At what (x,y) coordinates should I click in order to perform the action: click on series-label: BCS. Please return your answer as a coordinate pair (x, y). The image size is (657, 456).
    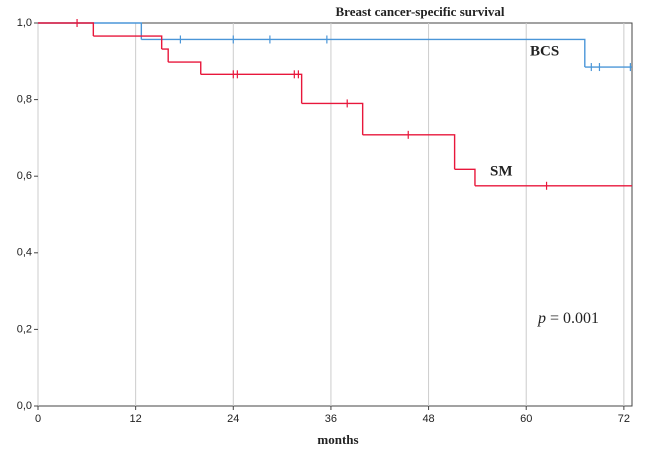
    Looking at the image, I should click on (544, 51).